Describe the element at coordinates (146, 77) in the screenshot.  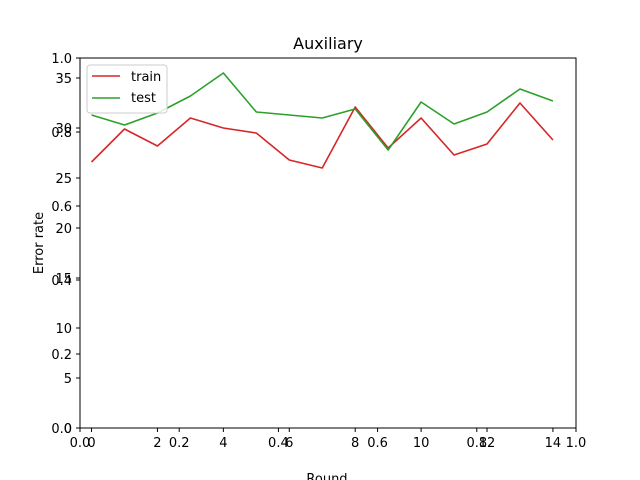
I see `legend-label-train: train` at that location.